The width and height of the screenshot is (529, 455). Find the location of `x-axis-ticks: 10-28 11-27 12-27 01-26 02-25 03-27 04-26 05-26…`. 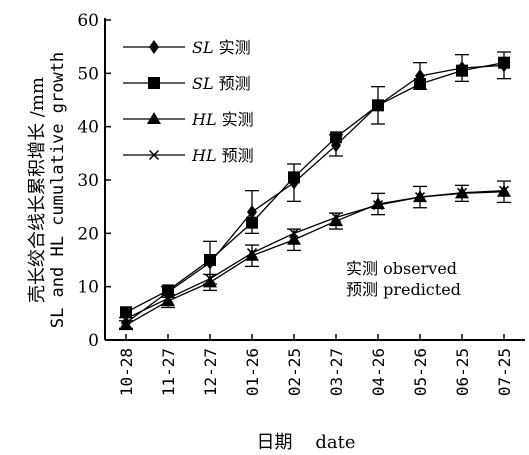

x-axis-ticks: 10-28 11-27 12-27 01-26 02-25 03-27 04-26 05-26… is located at coordinates (315, 365).